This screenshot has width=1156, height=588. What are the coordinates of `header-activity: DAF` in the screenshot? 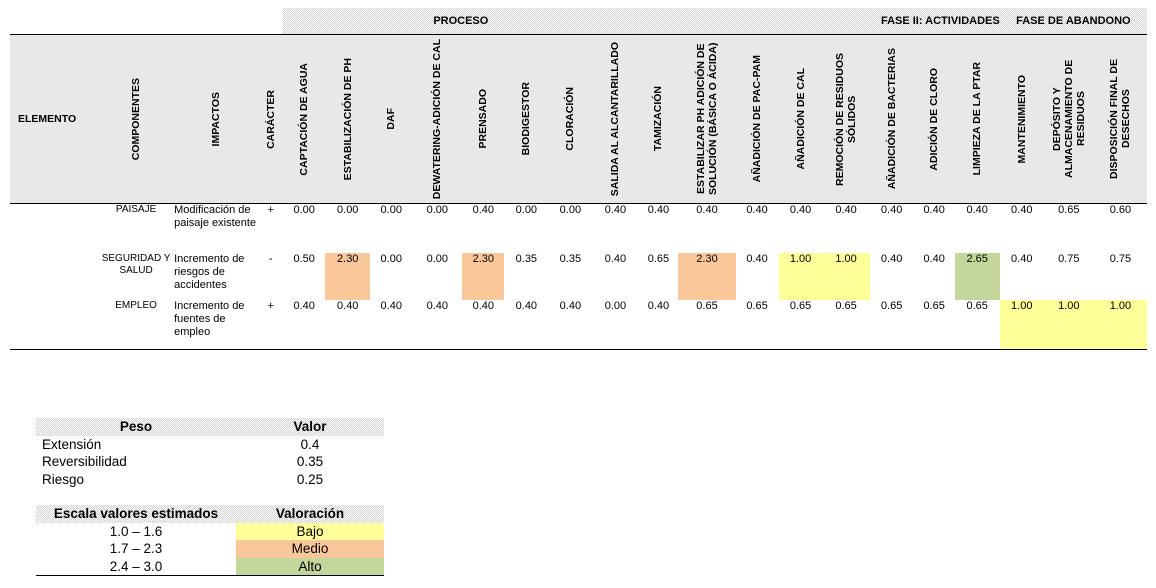 It's located at (391, 119).